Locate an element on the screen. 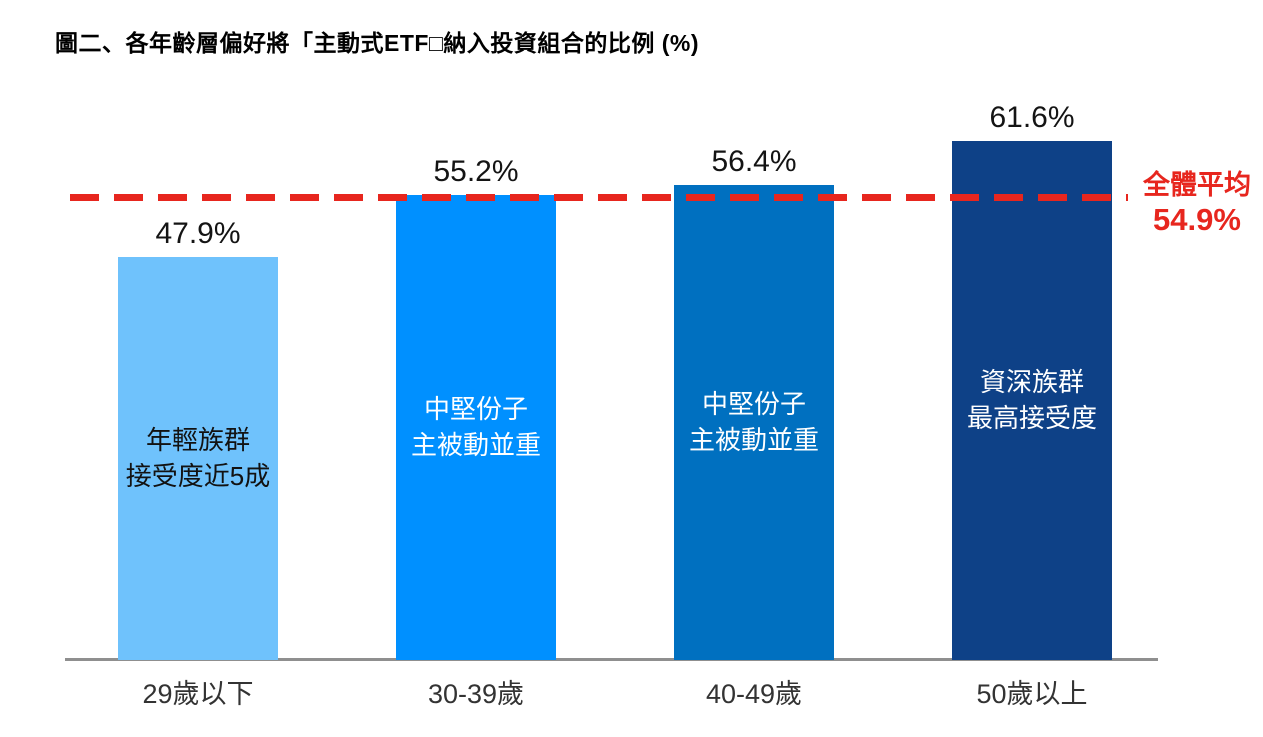 This screenshot has height=737, width=1263. bar-value-label: 61.6% is located at coordinates (1032, 117).